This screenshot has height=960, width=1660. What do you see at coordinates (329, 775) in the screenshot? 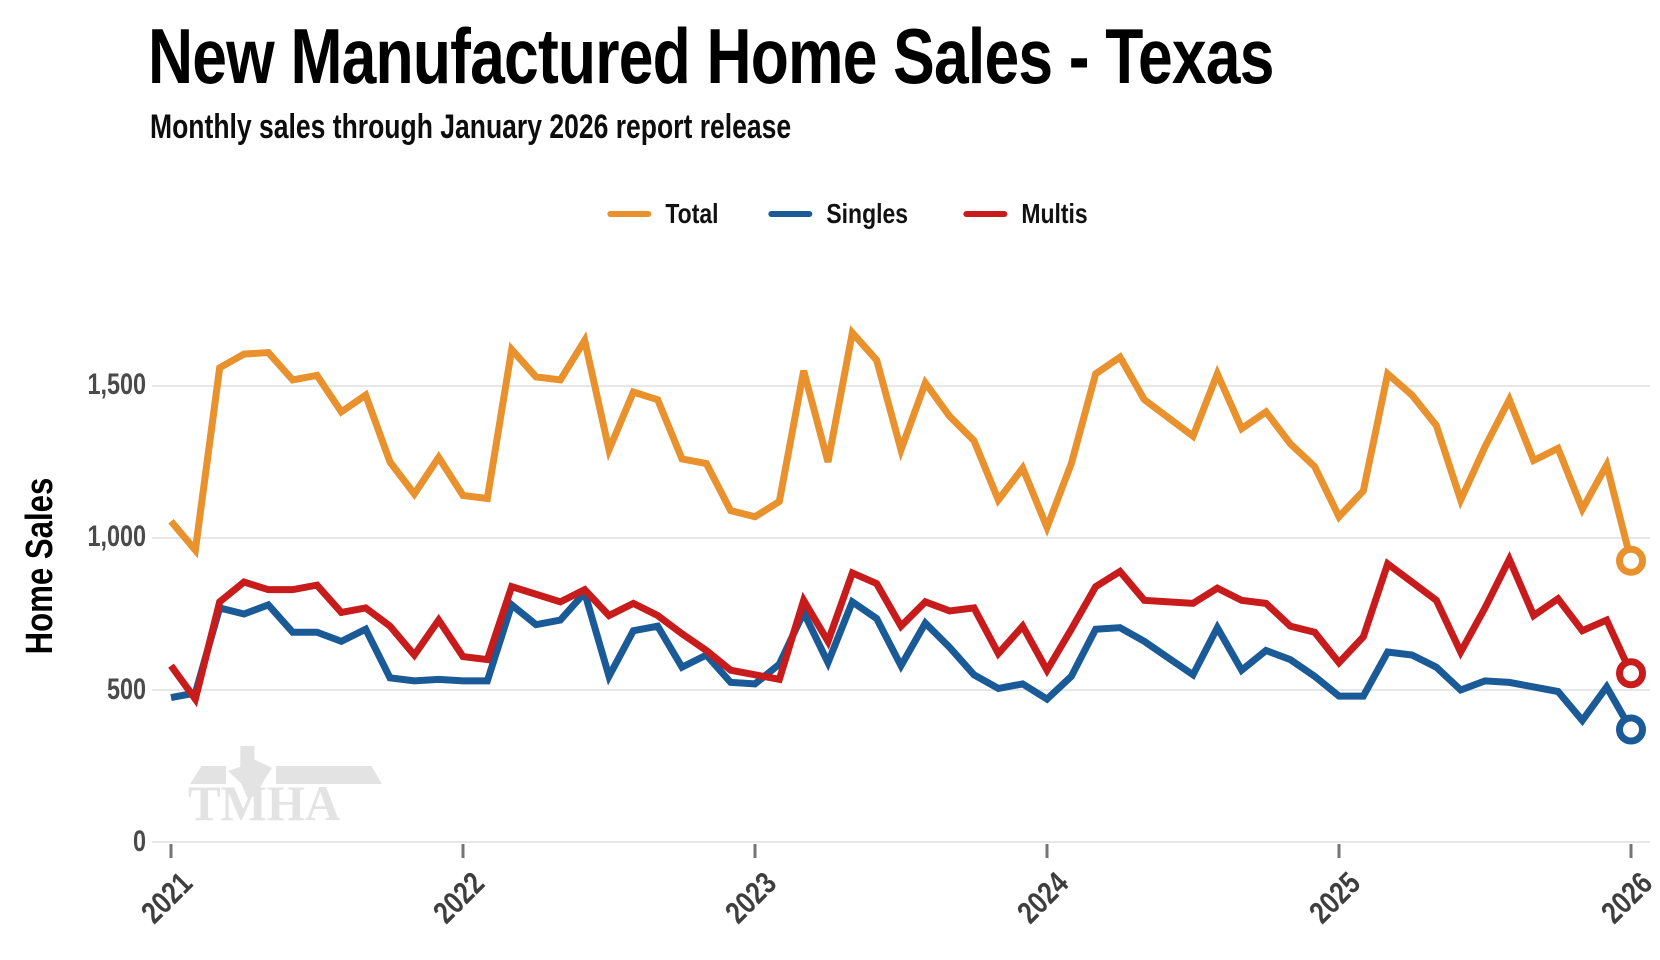
I see `watermark-roof-right-icon` at bounding box center [329, 775].